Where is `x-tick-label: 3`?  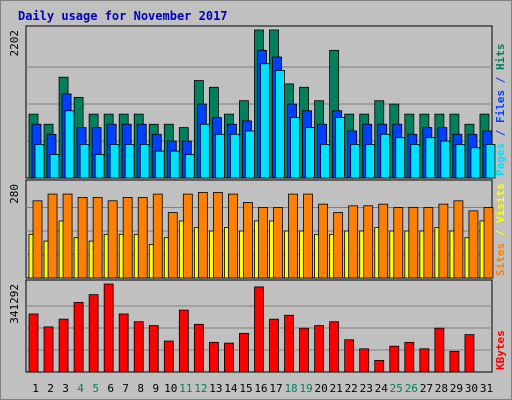 x-tick-label: 3 is located at coordinates (65, 388).